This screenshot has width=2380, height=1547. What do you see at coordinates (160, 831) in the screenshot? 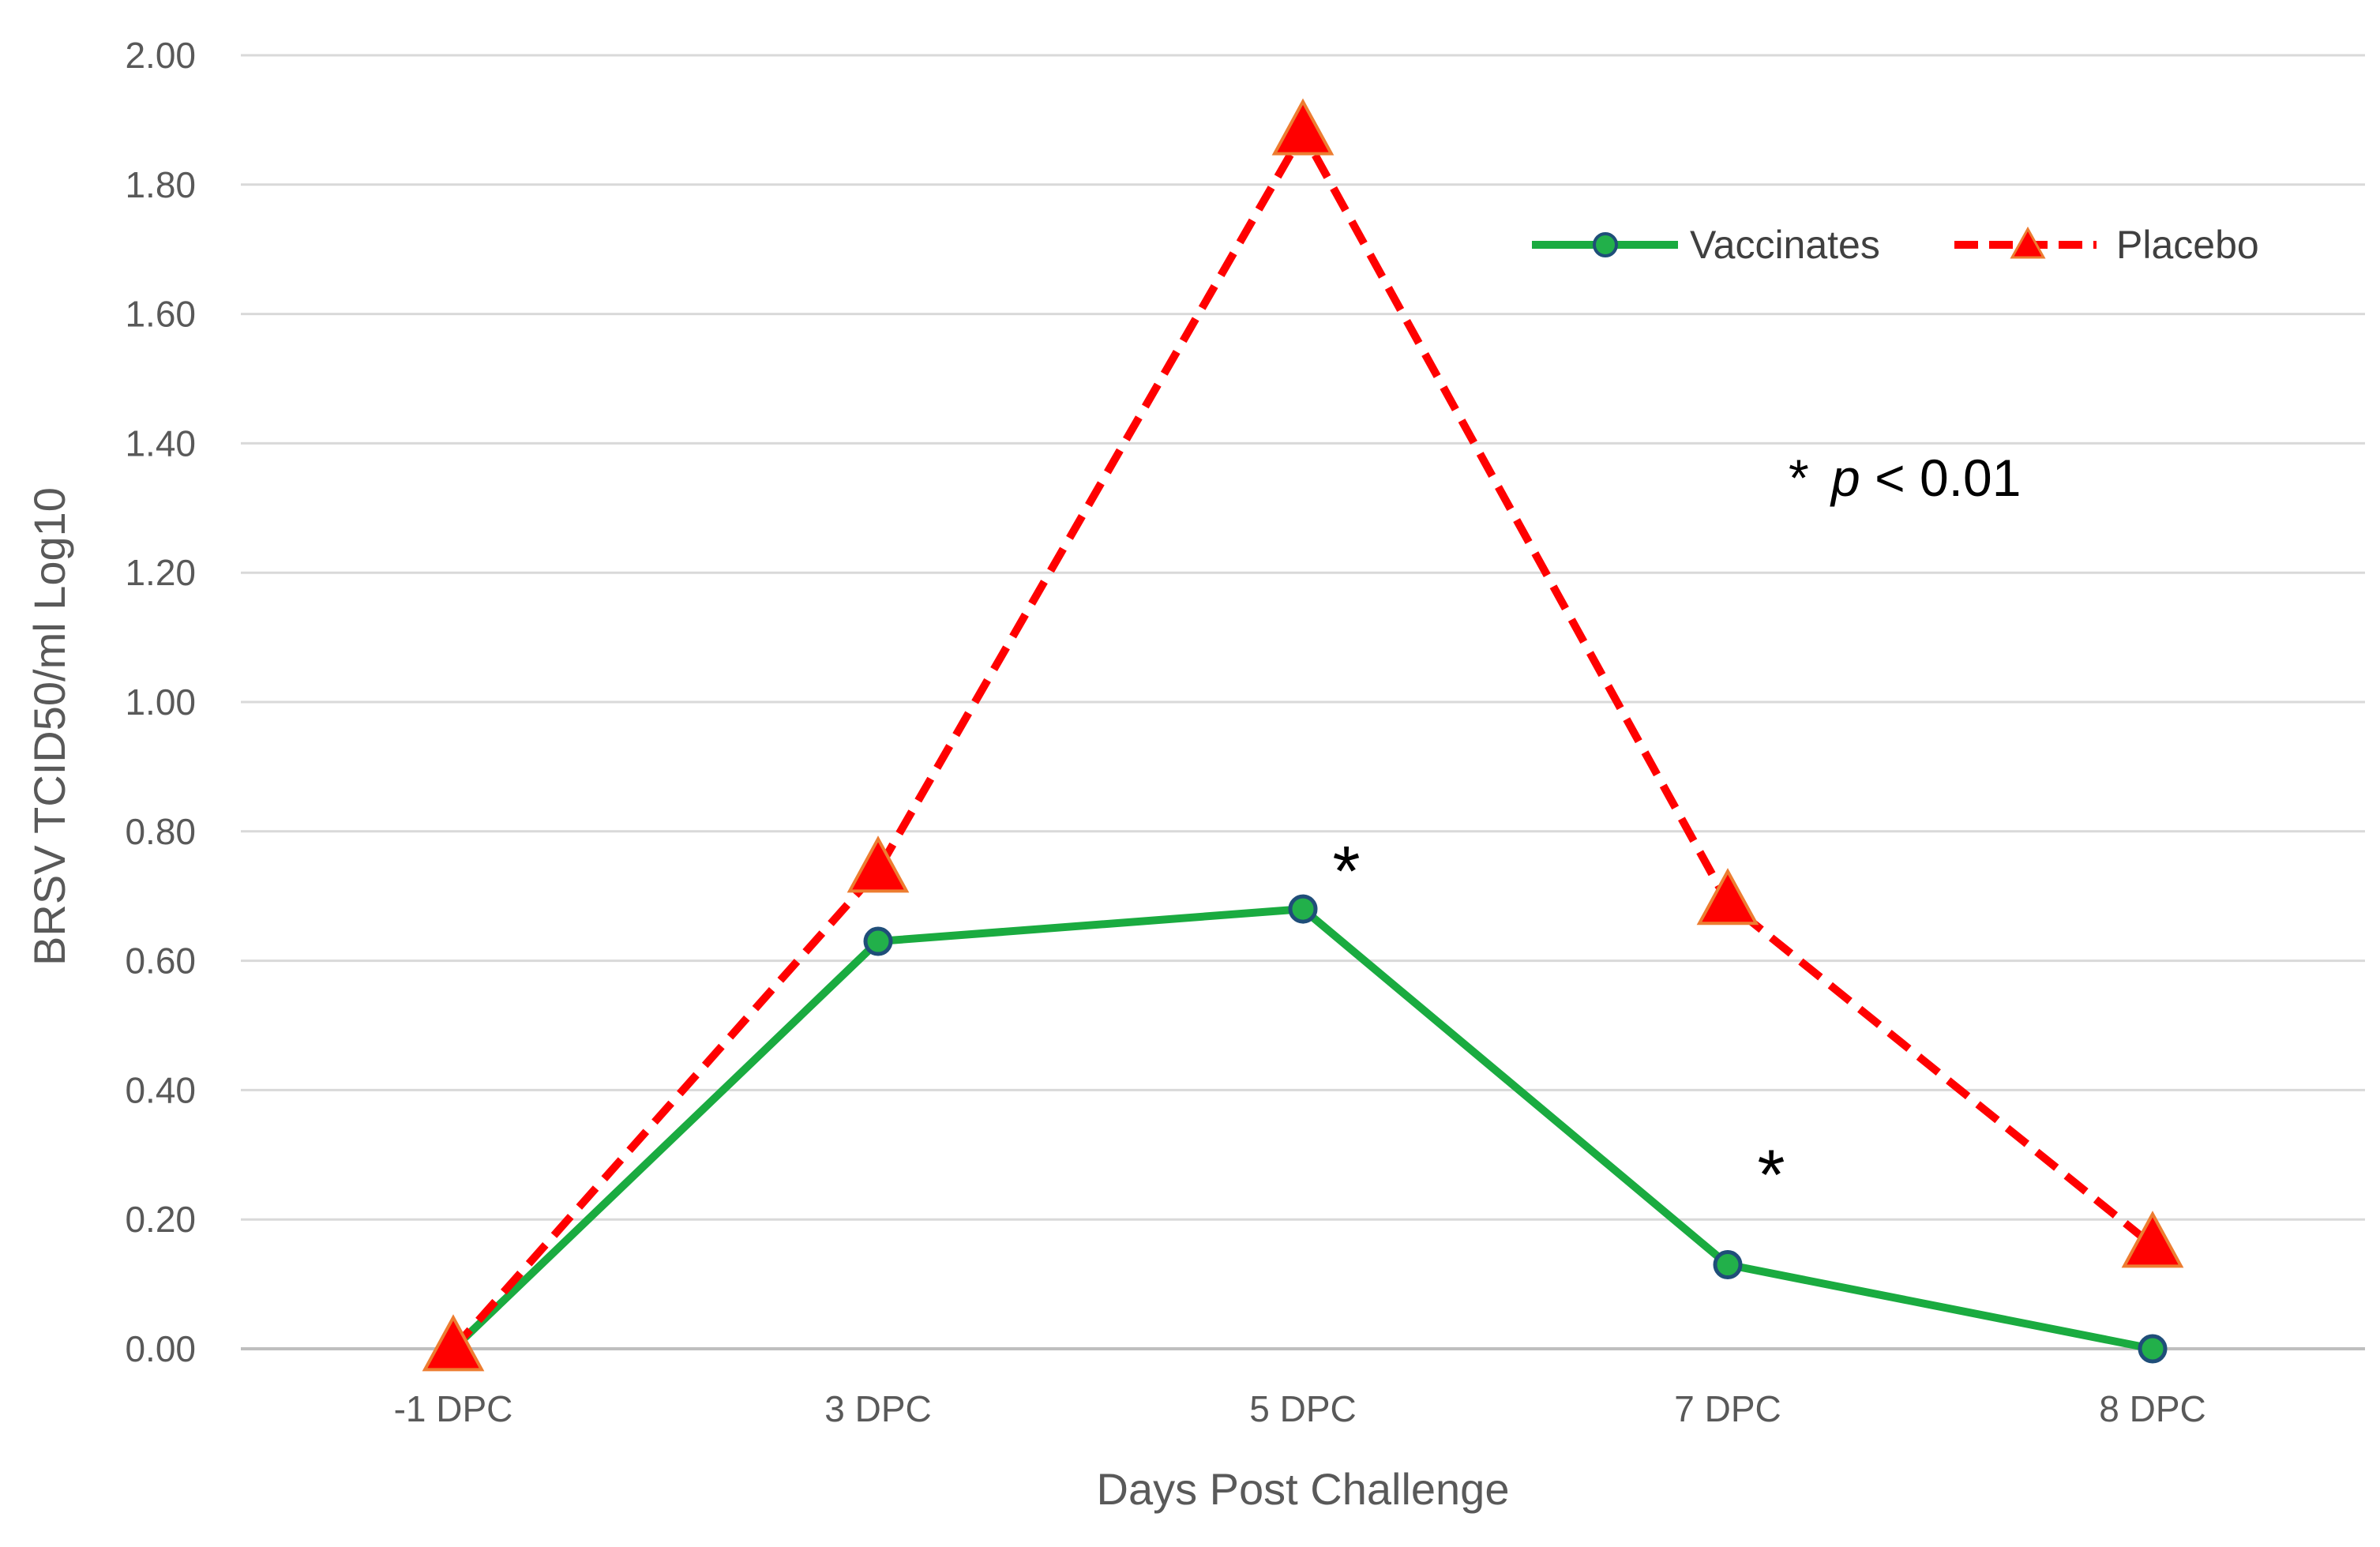
I see `y-tick-label: 0.80` at bounding box center [160, 831].